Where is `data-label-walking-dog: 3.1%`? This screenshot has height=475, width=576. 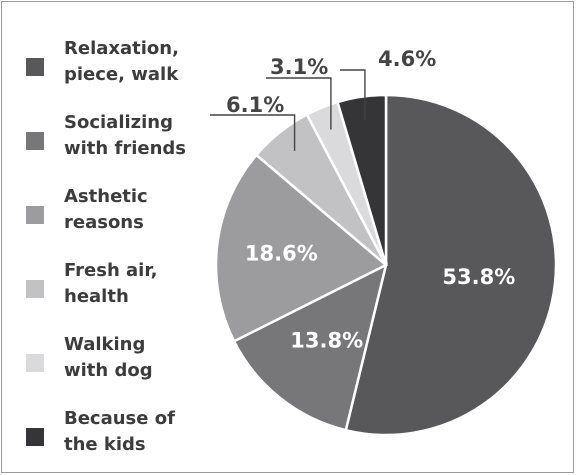
data-label-walking-dog: 3.1% is located at coordinates (299, 67).